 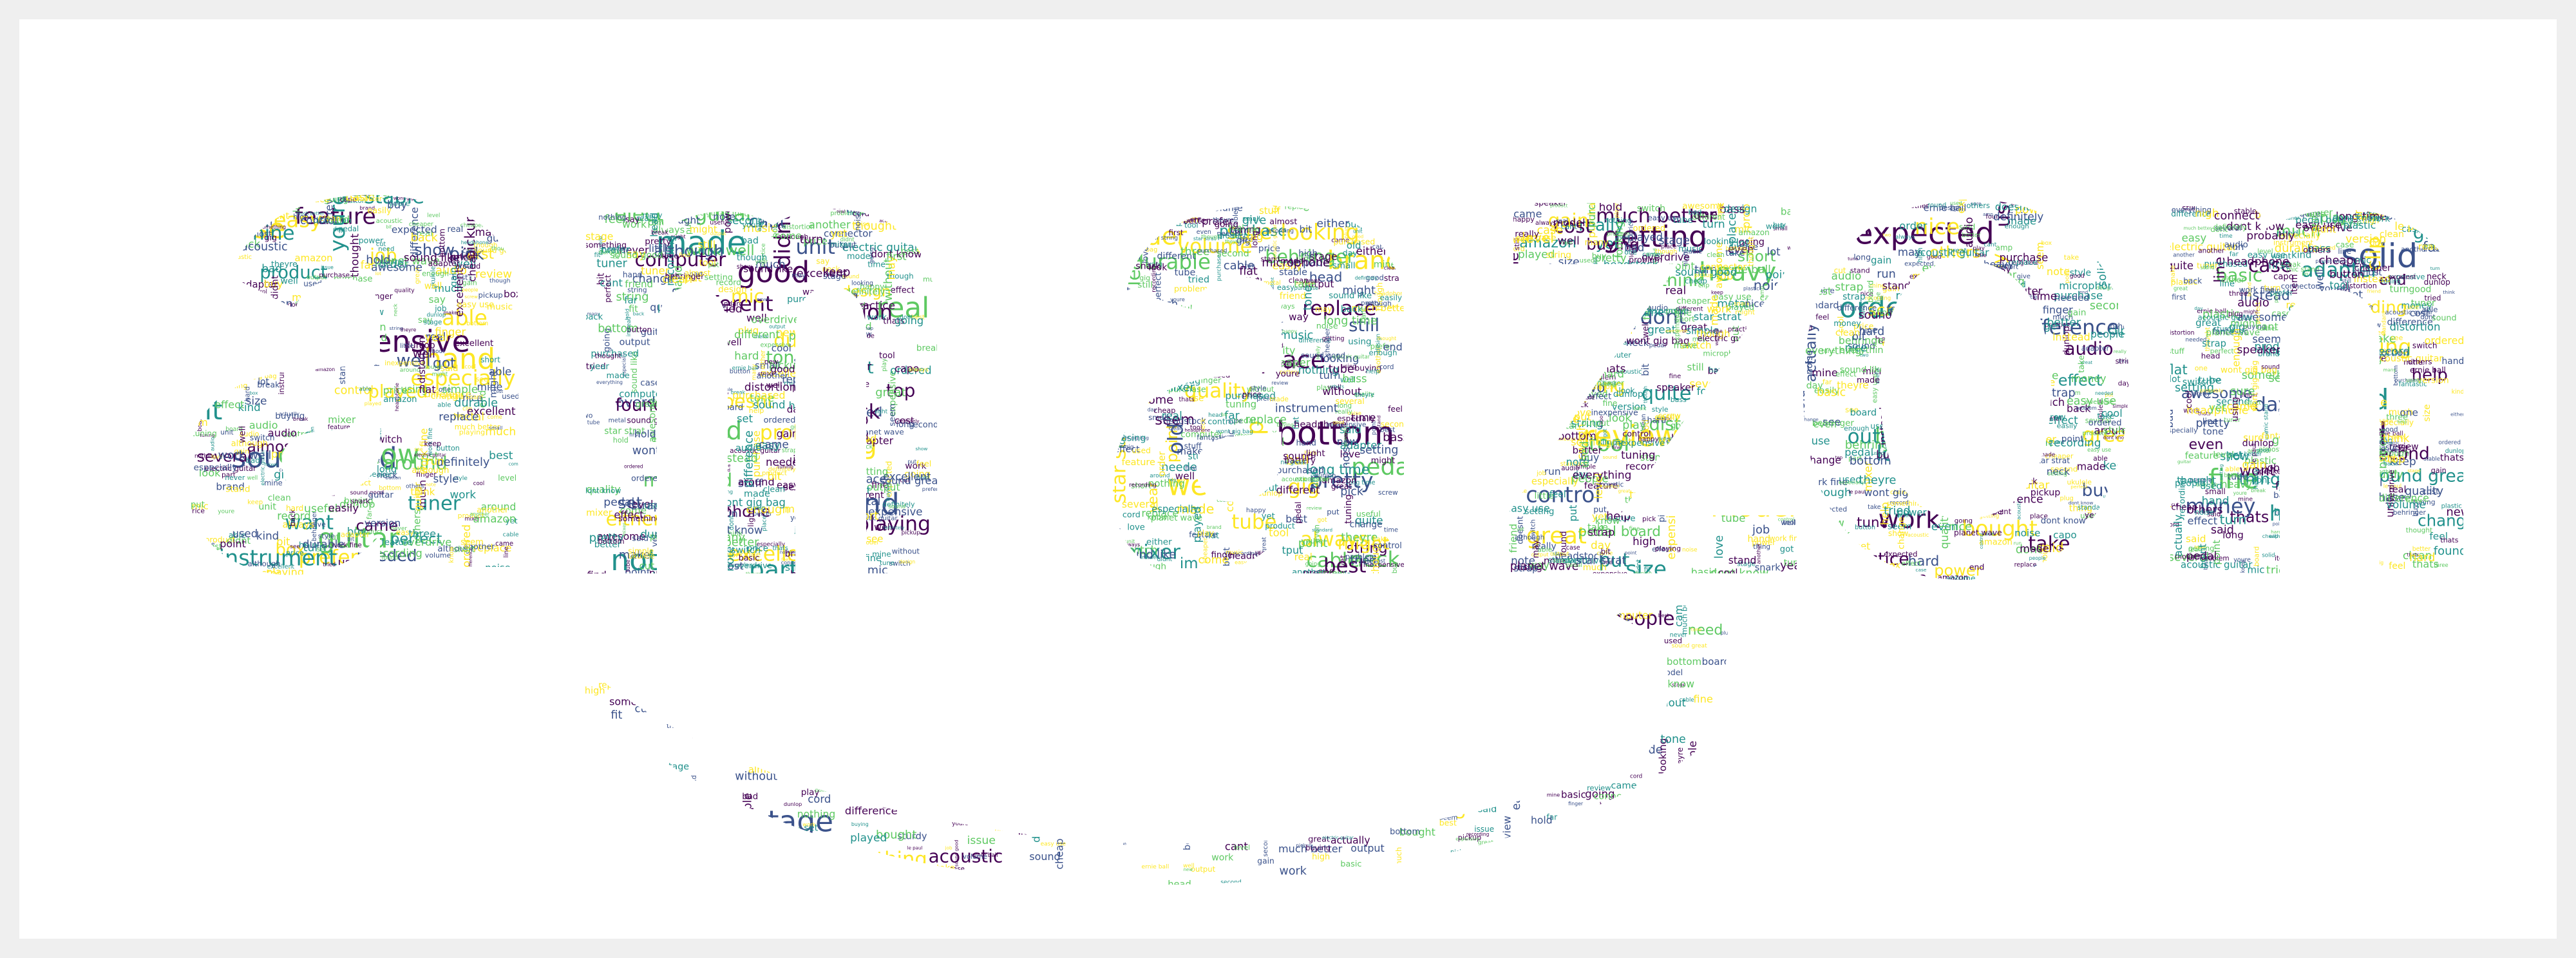 What do you see at coordinates (842, 368) in the screenshot?
I see `cloud-word: thought` at bounding box center [842, 368].